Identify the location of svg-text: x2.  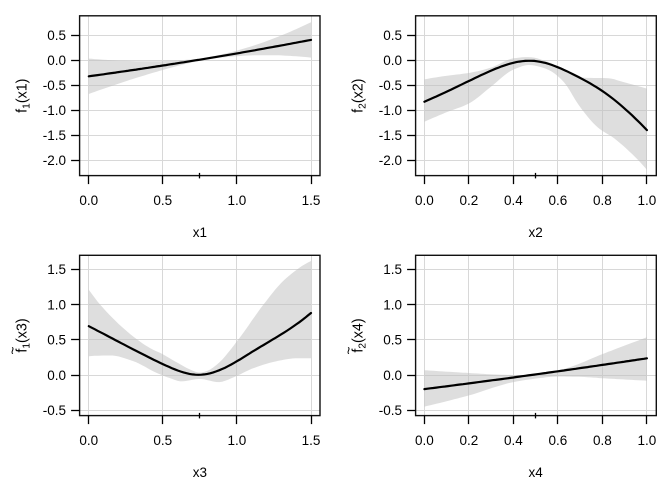
(535, 232).